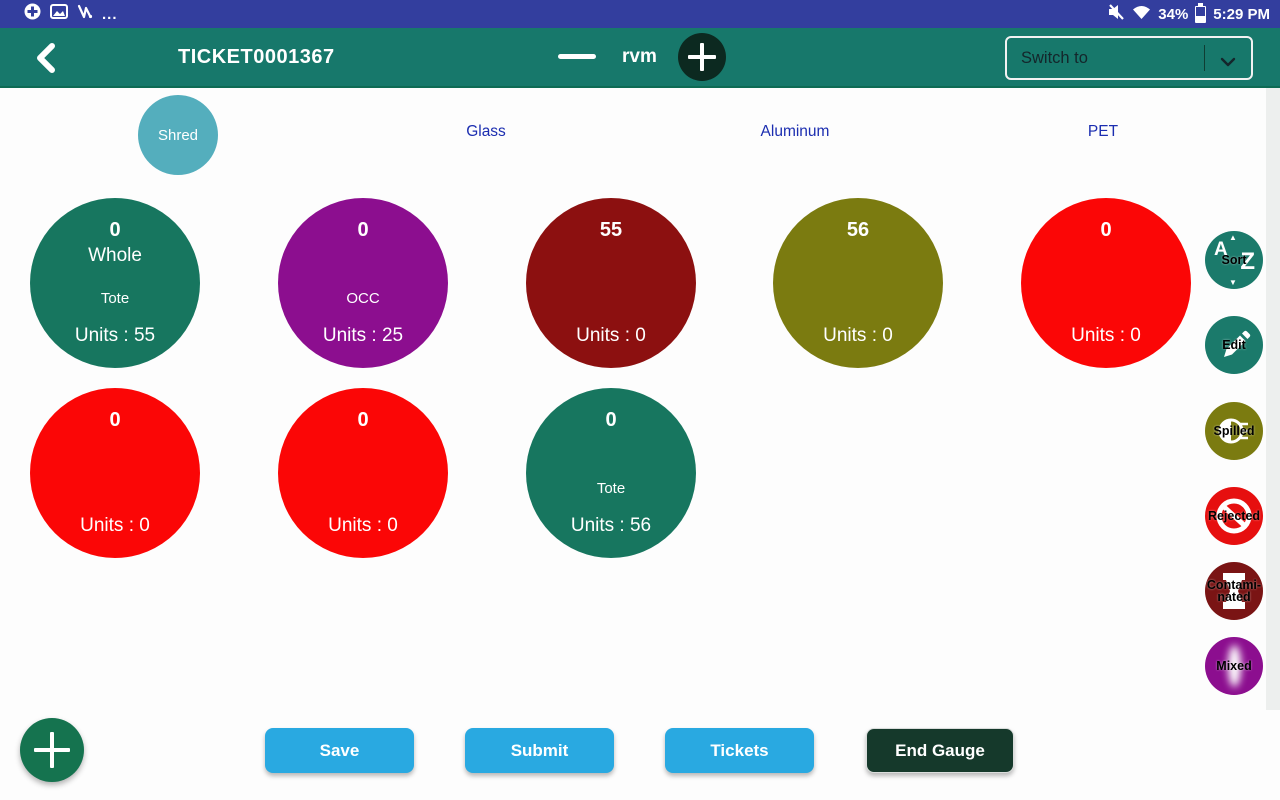 This screenshot has height=800, width=1280. Describe the element at coordinates (1103, 131) in the screenshot. I see `column-pet-label: PET` at that location.